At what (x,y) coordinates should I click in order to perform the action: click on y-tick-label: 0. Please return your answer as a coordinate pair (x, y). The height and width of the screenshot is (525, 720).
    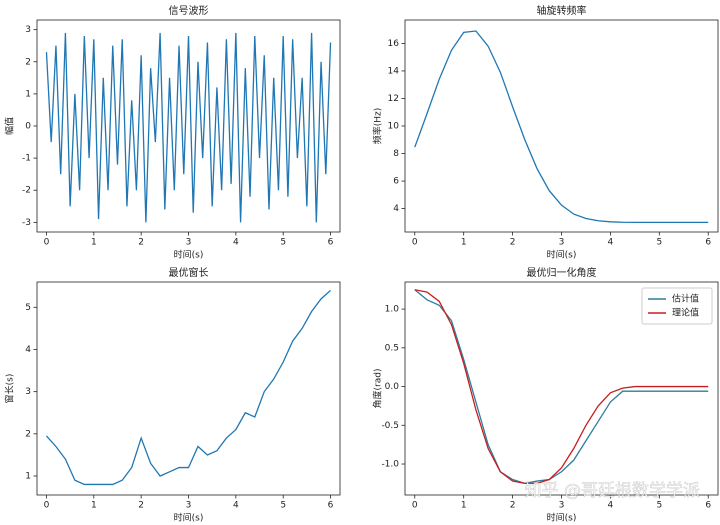
    Looking at the image, I should click on (28, 127).